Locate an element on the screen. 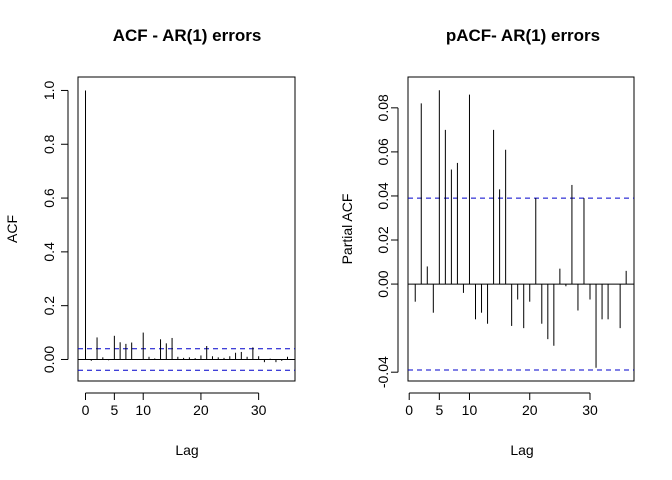 This screenshot has height=480, width=672. acf-y-tick-label: 0.6 is located at coordinates (49, 198).